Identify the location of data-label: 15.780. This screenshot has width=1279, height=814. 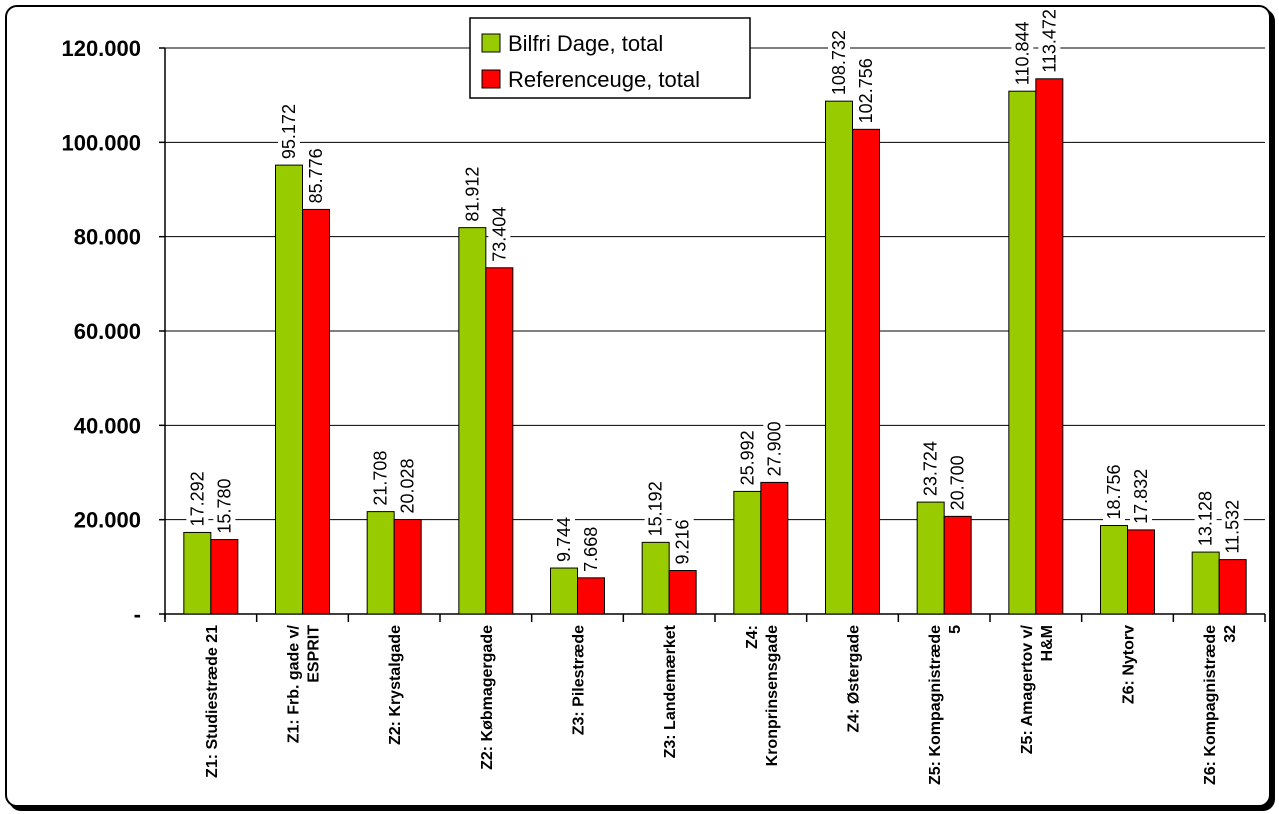
(224, 506).